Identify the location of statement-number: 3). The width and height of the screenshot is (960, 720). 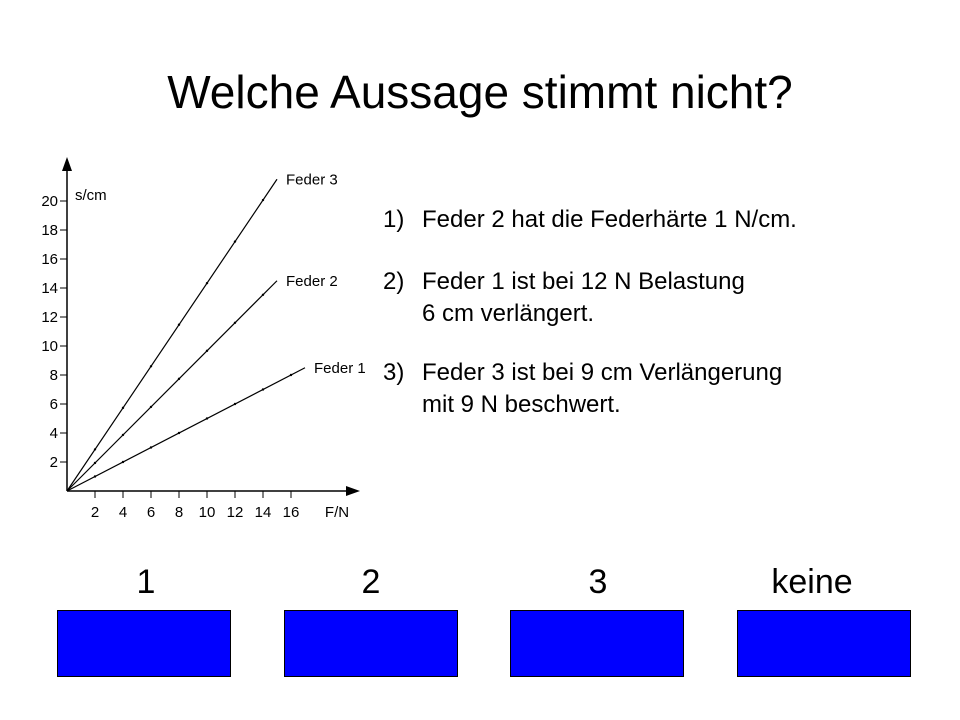
(394, 372).